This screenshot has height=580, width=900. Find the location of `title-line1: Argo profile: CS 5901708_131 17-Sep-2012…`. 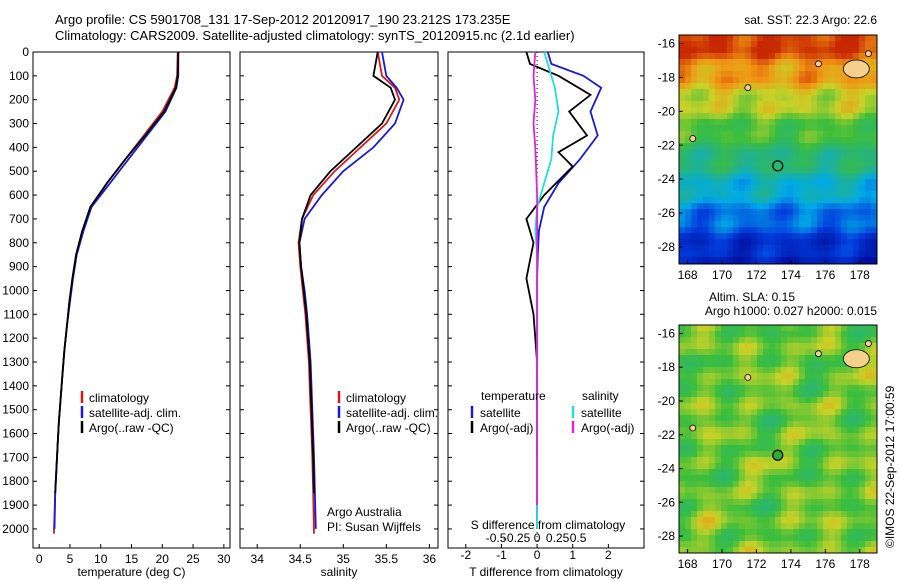

title-line1: Argo profile: CS 5901708_131 17-Sep-2012… is located at coordinates (283, 19).